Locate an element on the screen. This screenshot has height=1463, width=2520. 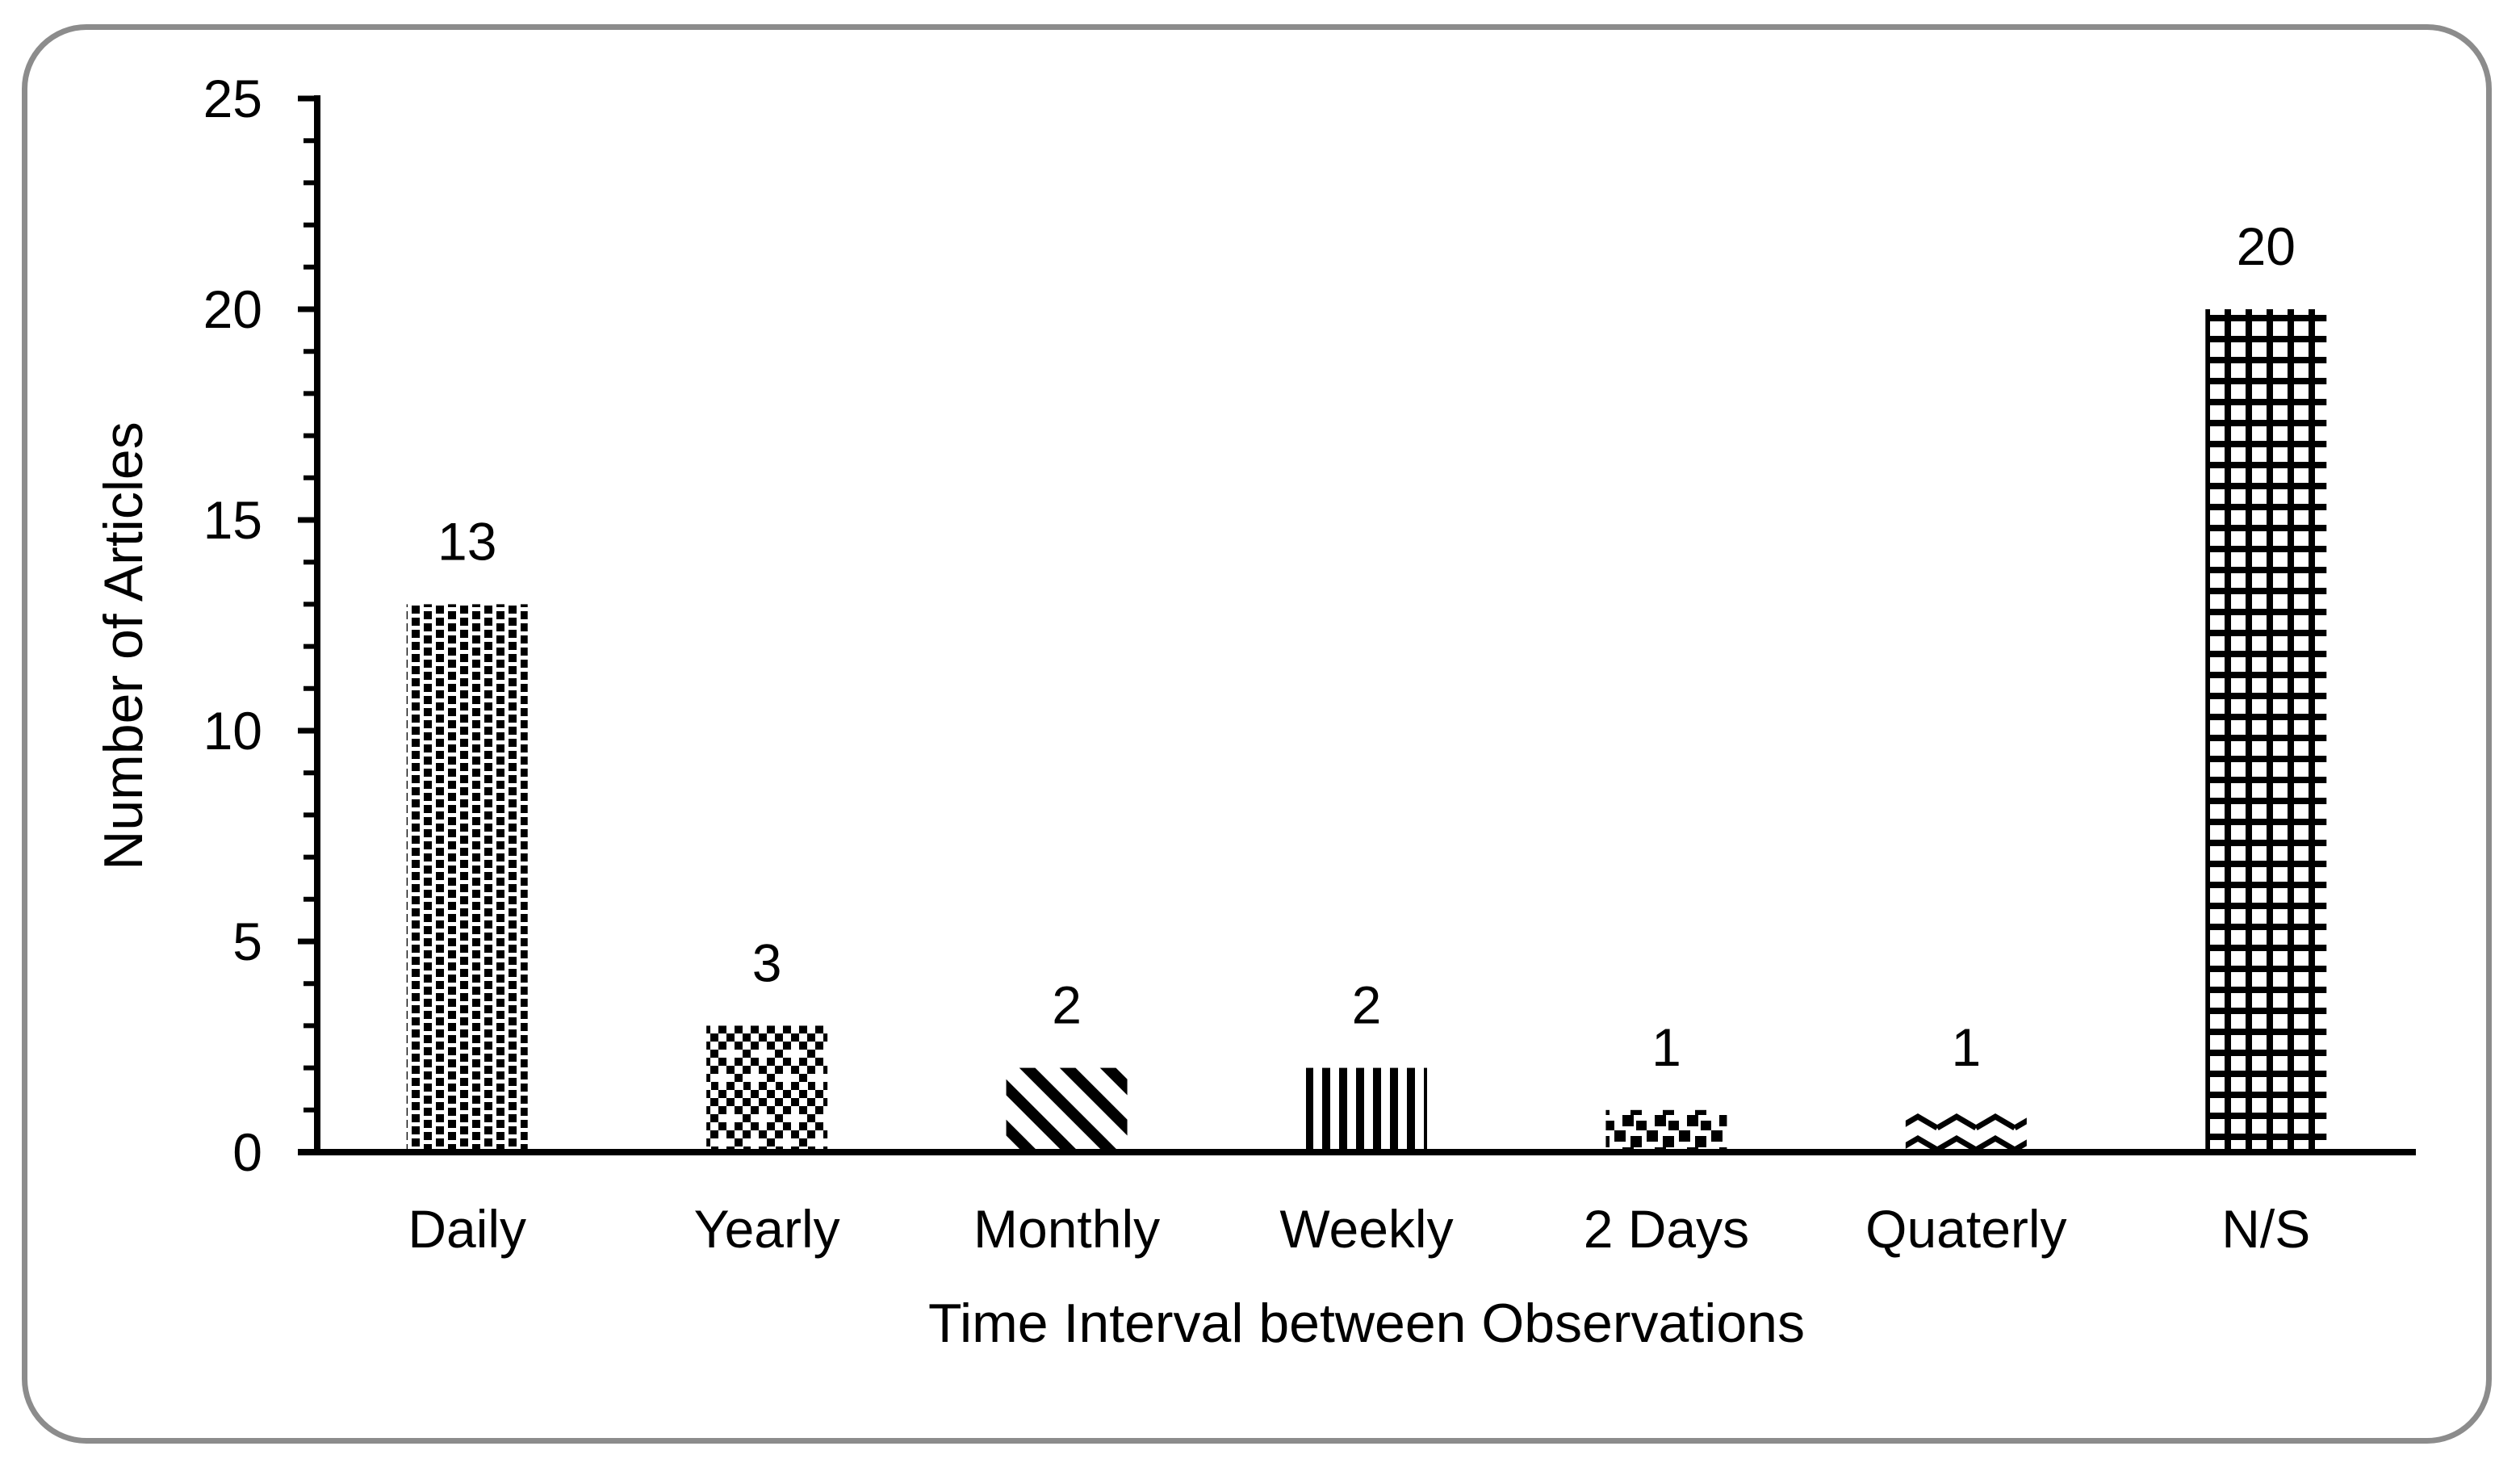
bar-value-label-quaterly: 1 is located at coordinates (1966, 1047).